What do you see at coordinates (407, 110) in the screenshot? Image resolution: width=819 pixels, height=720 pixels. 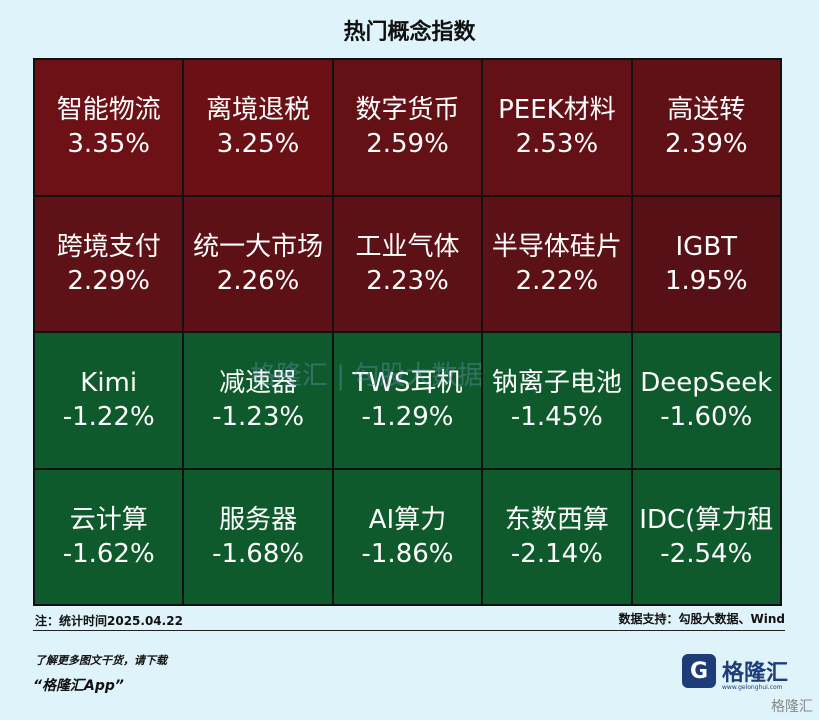 I see `tile-name: 数字货币` at bounding box center [407, 110].